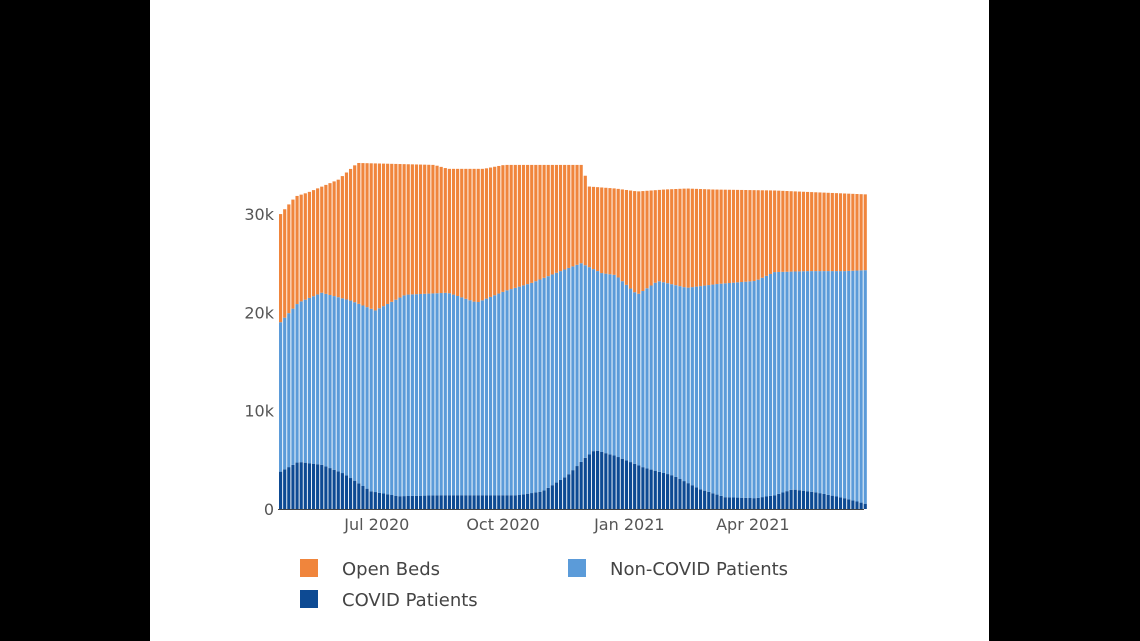  What do you see at coordinates (628, 524) in the screenshot?
I see `x-tick-label: Jan 2021` at bounding box center [628, 524].